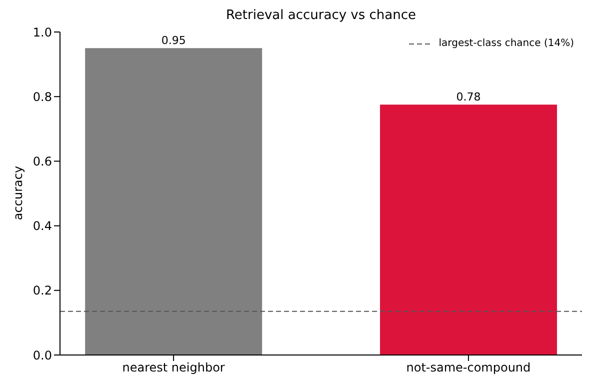 The width and height of the screenshot is (590, 390). What do you see at coordinates (321, 15) in the screenshot?
I see `chart-title: Retrieval accuracy vs chance` at bounding box center [321, 15].